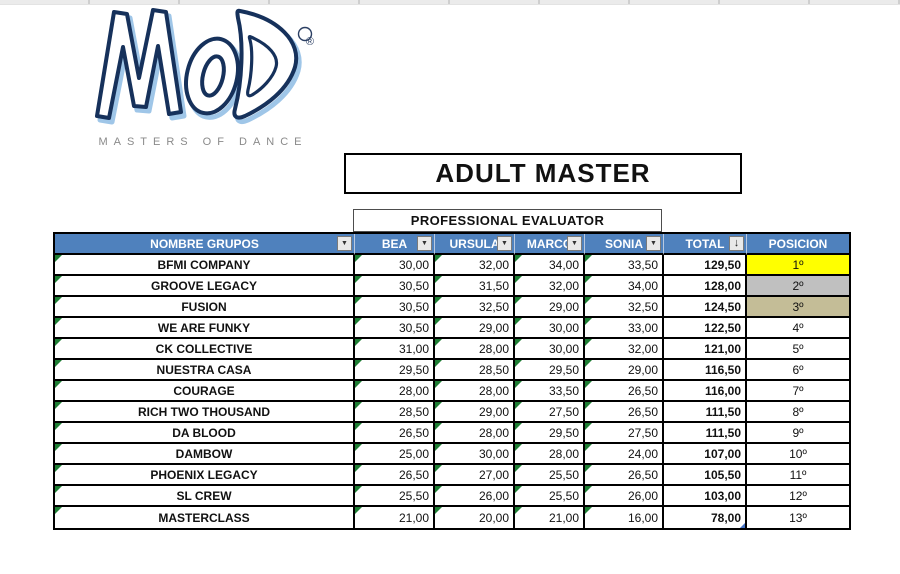 The width and height of the screenshot is (900, 574). Describe the element at coordinates (798, 475) in the screenshot. I see `position-cell: 11º` at that location.